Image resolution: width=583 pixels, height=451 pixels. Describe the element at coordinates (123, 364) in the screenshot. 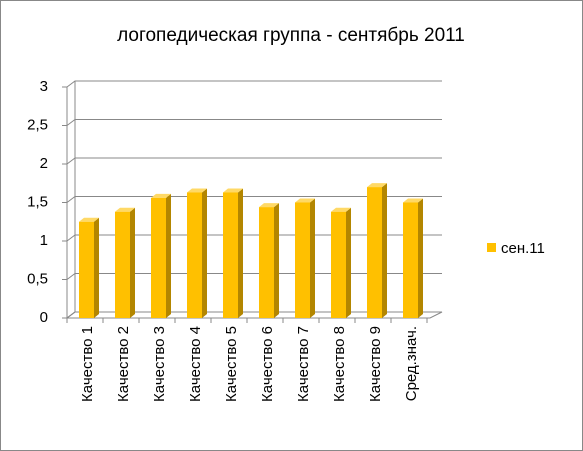

I see `x-tick-label: Качество 2` at that location.